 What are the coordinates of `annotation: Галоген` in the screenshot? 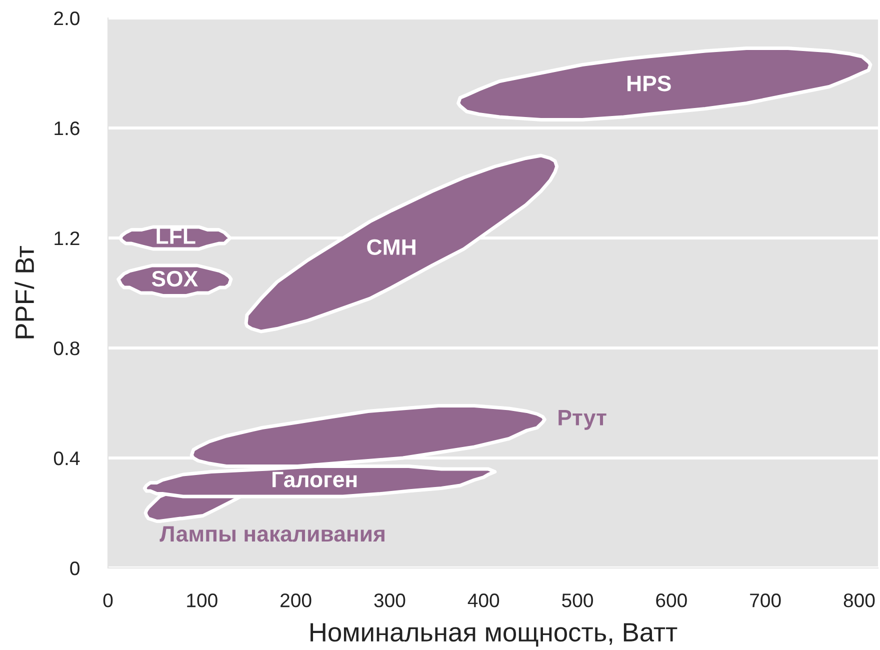 It's located at (314, 480).